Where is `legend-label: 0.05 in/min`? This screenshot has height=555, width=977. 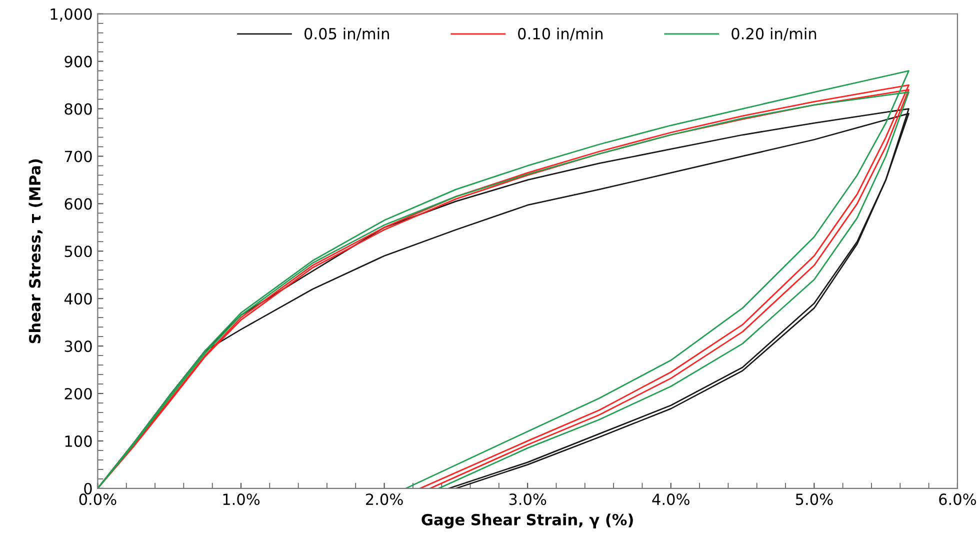
legend-label: 0.05 in/min is located at coordinates (346, 34).